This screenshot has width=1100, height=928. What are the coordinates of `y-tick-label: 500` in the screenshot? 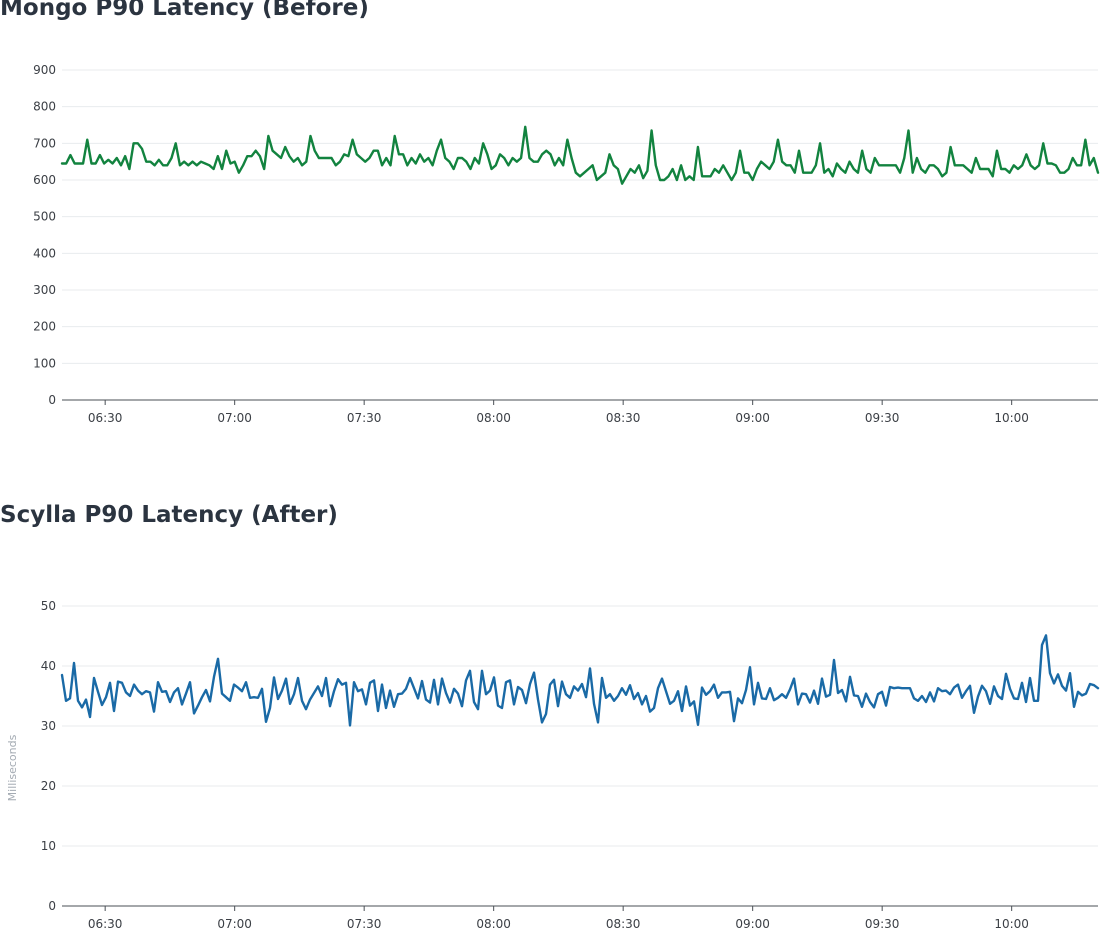 It's located at (44, 217).